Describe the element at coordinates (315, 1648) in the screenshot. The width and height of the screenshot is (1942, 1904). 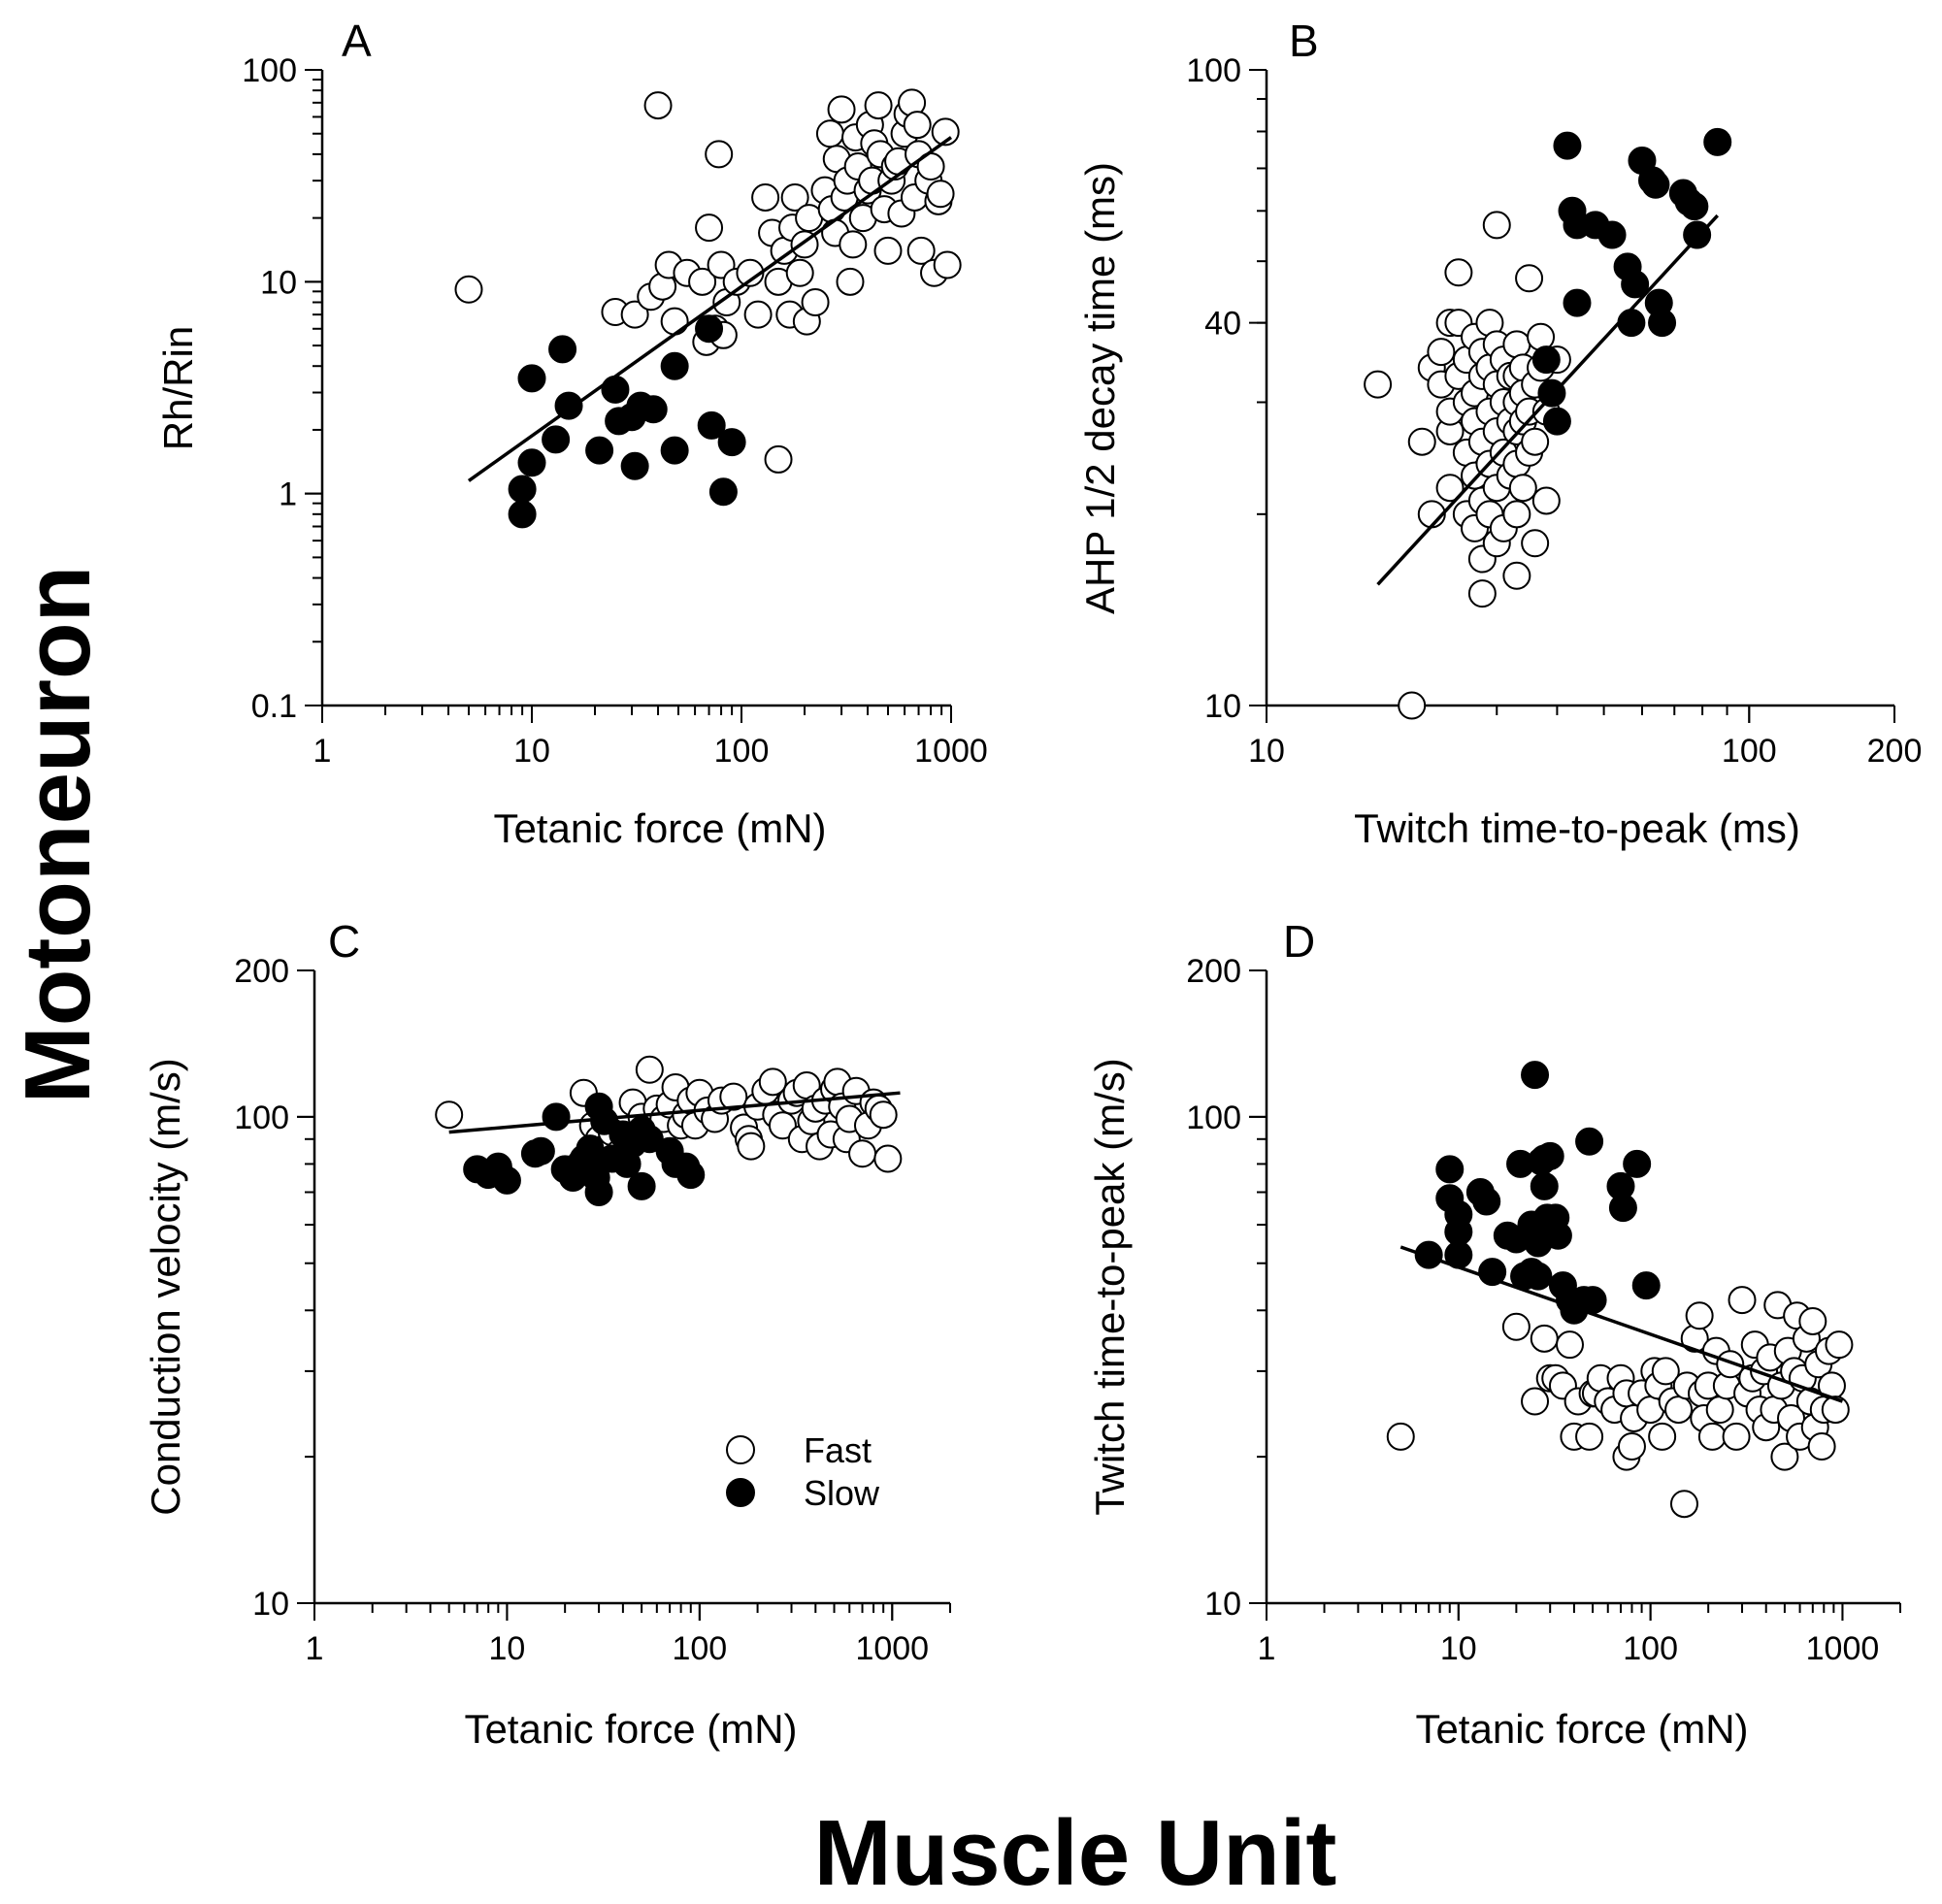
I see `x-tick-label-c: 1` at that location.